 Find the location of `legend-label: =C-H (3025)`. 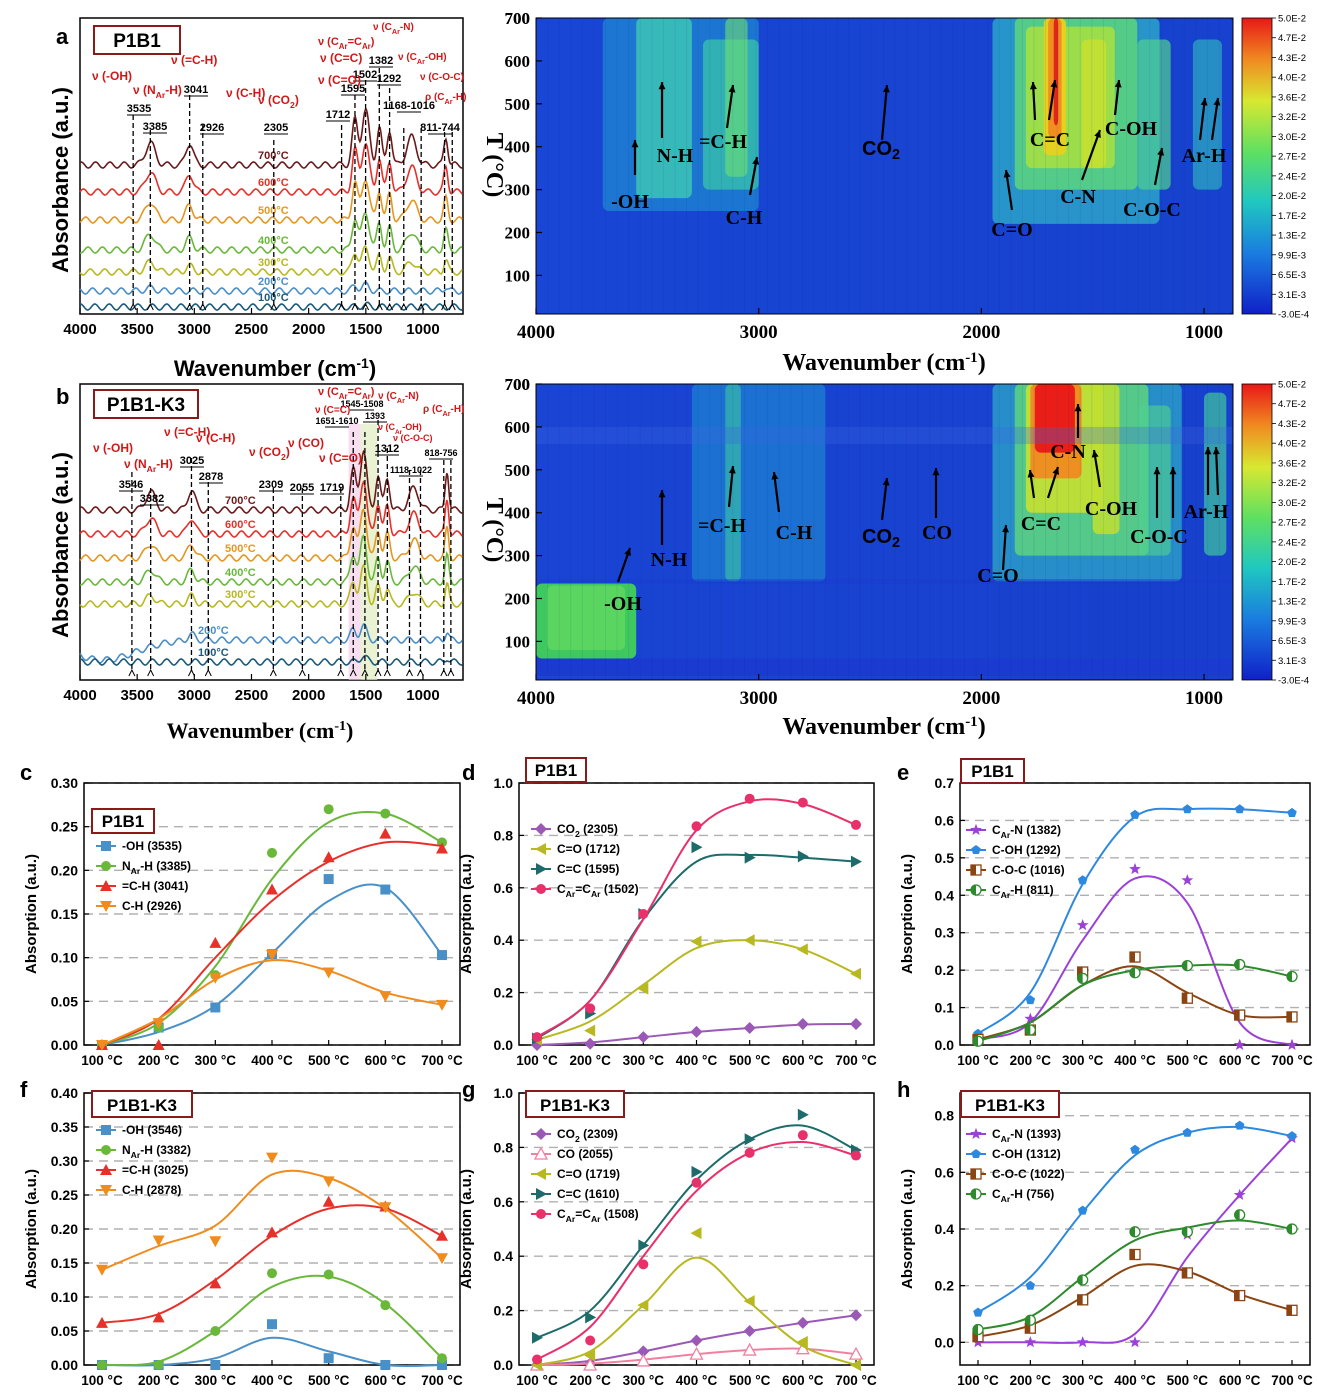

legend-label: =C-H (3025) is located at coordinates (155, 1170).